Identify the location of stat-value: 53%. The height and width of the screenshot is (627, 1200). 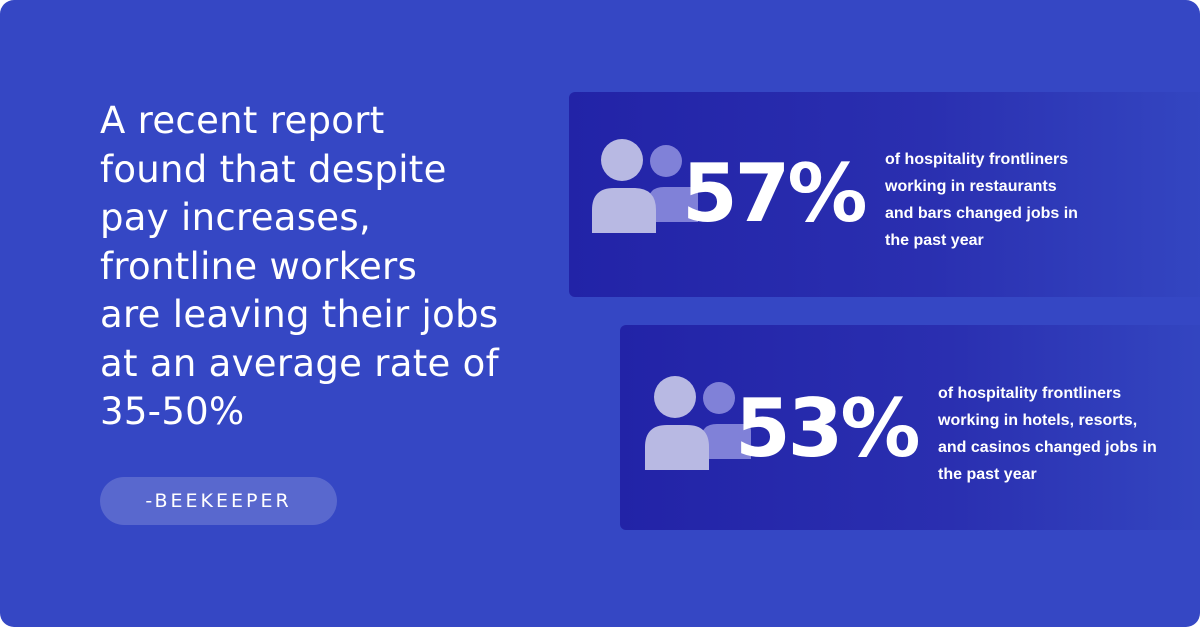
(827, 428).